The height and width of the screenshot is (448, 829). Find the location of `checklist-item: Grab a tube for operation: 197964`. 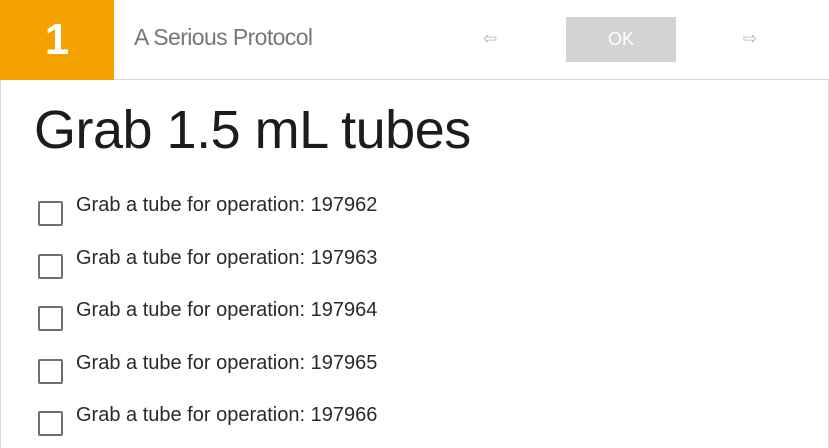

checklist-item: Grab a tube for operation: 197964 is located at coordinates (207, 316).